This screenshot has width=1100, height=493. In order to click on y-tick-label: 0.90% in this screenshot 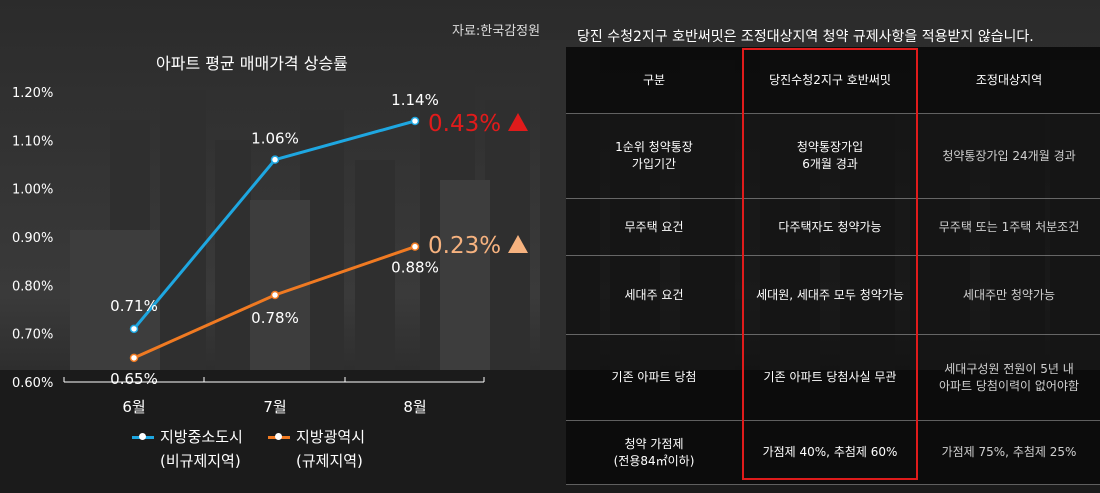, I will do `click(32, 238)`.